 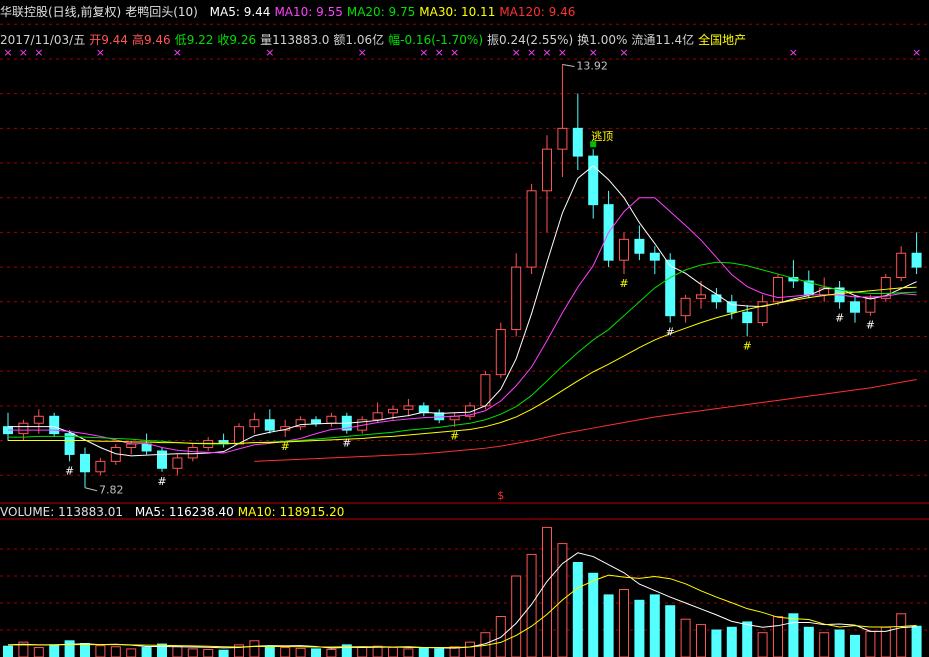 What do you see at coordinates (500, 495) in the screenshot?
I see `signal-marker: $` at bounding box center [500, 495].